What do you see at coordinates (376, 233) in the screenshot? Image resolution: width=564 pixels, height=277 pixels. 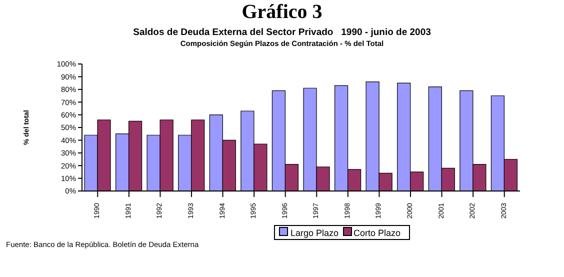 I see `legend-label: Corto Plazo` at bounding box center [376, 233].